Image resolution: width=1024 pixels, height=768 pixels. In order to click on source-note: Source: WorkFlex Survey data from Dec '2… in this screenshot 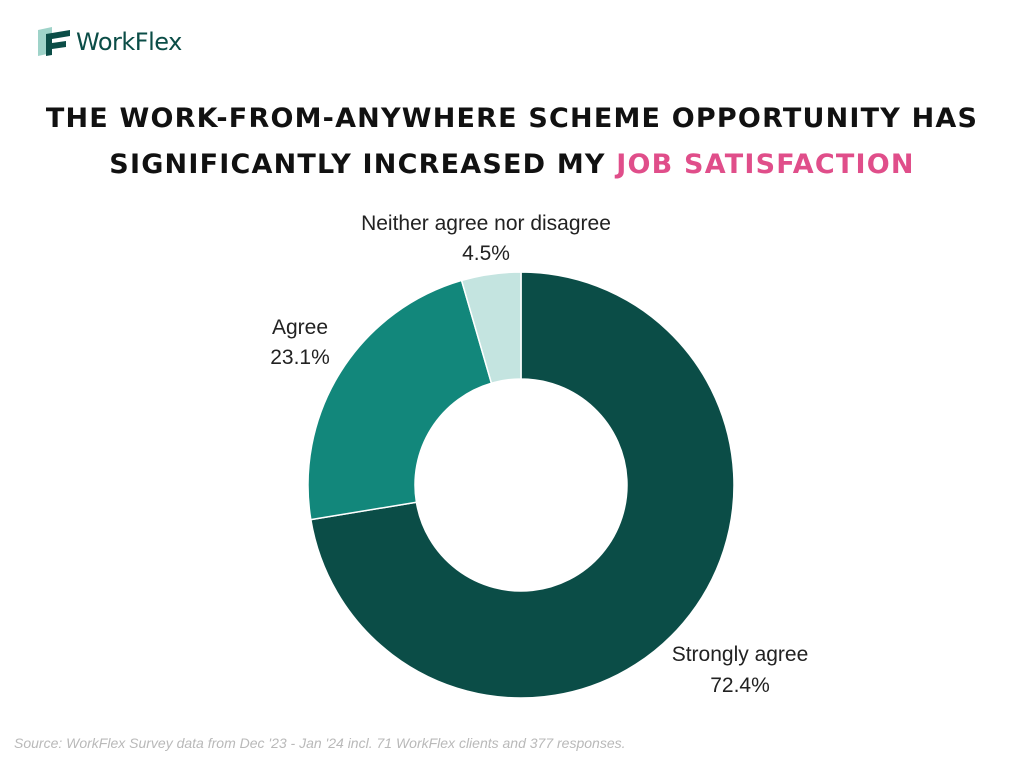, I will do `click(320, 743)`.